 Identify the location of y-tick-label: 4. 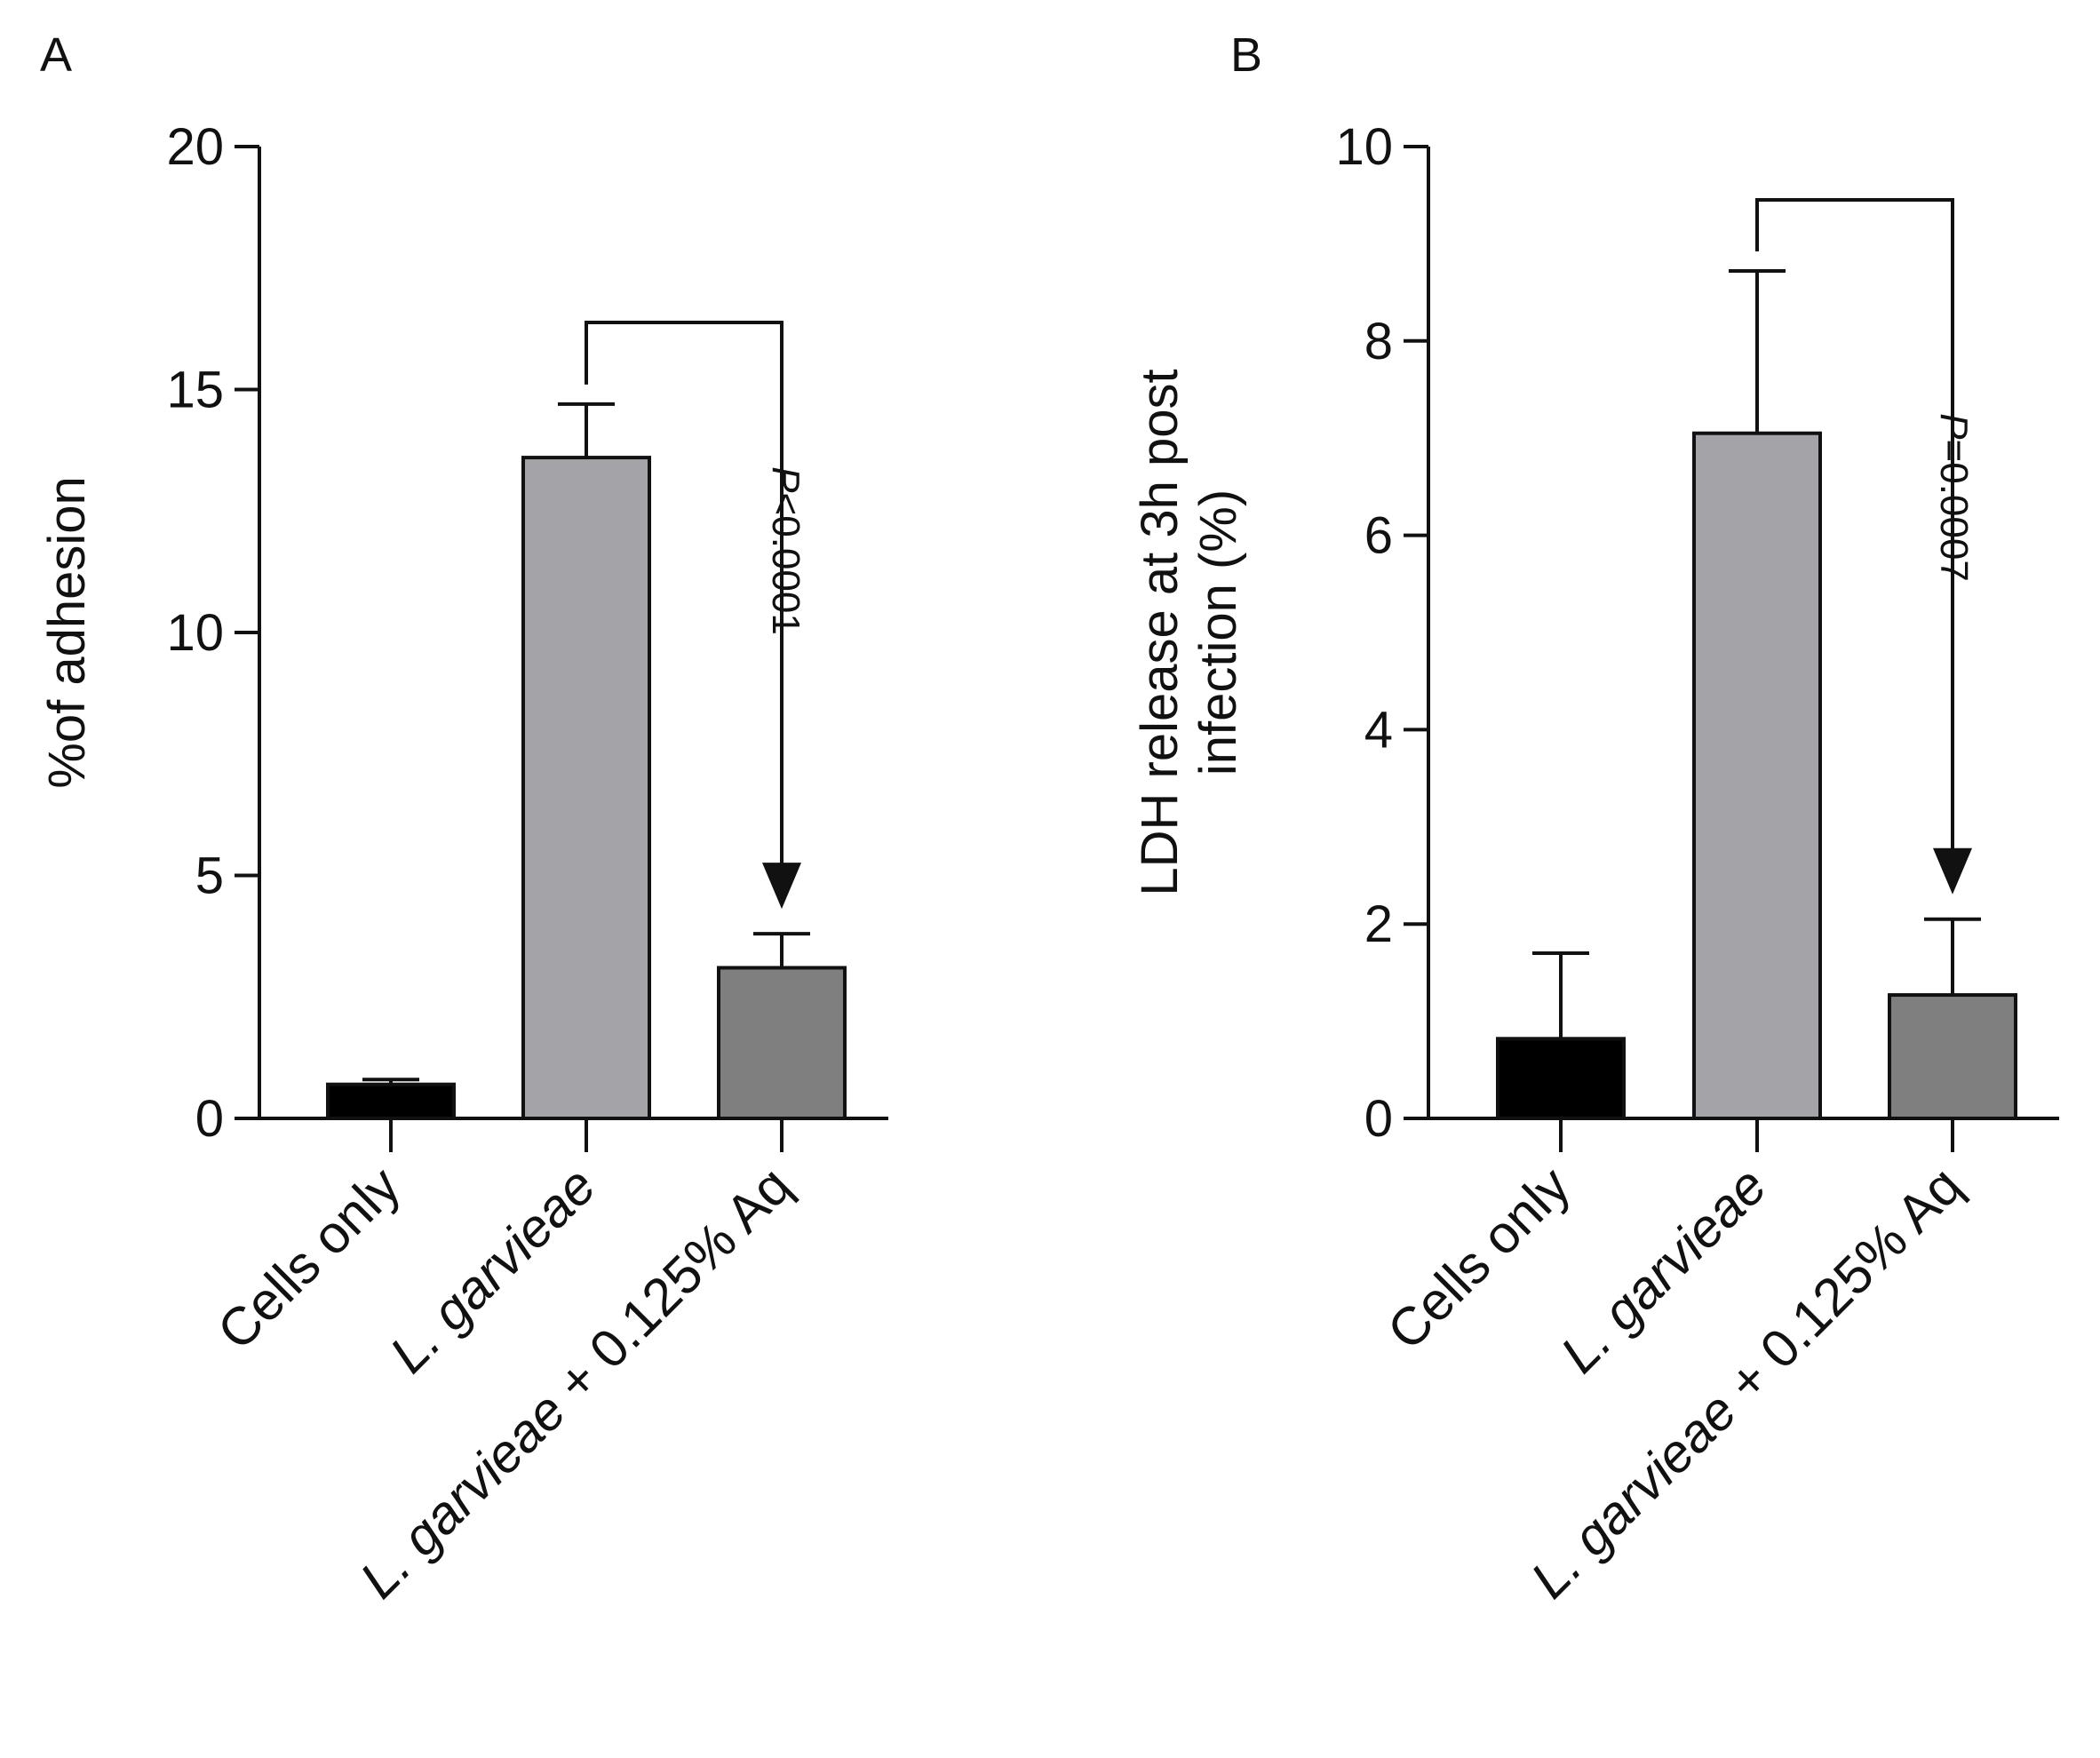
(1378, 730).